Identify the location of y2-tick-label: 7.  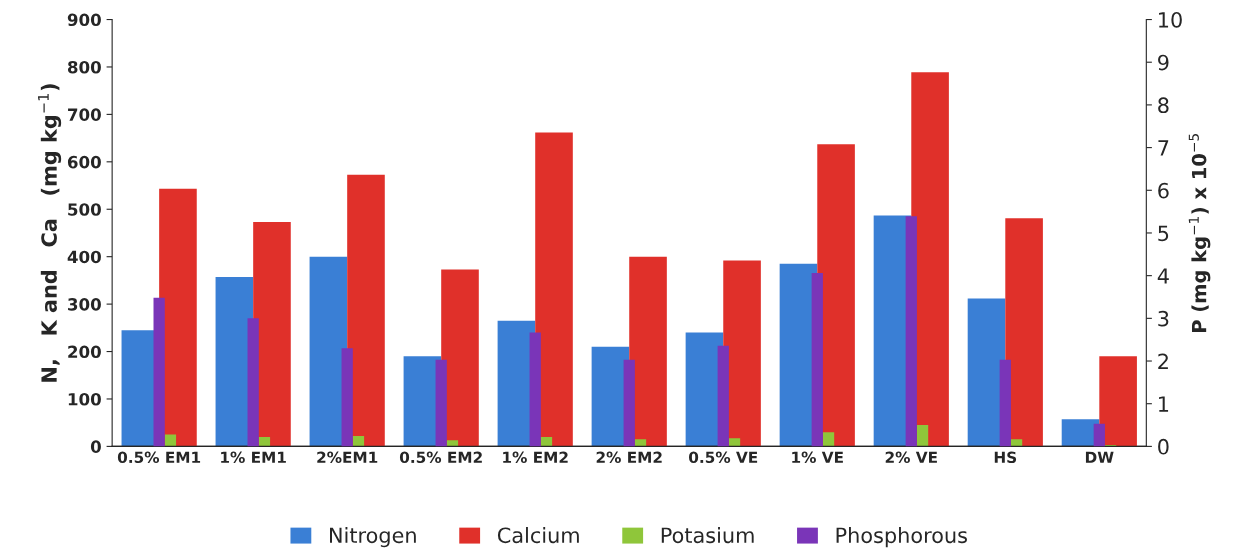
(1163, 148).